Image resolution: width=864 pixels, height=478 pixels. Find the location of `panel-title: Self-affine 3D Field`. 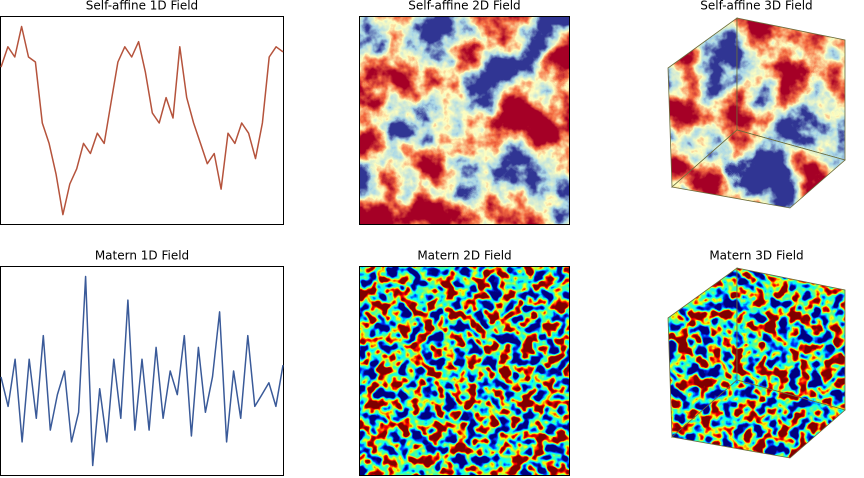

panel-title: Self-affine 3D Field is located at coordinates (756, 6).